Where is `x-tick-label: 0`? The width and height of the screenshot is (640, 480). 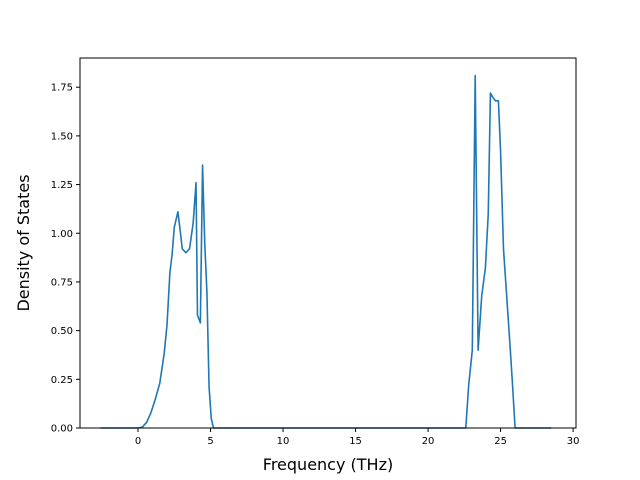 x-tick-label: 0 is located at coordinates (138, 441).